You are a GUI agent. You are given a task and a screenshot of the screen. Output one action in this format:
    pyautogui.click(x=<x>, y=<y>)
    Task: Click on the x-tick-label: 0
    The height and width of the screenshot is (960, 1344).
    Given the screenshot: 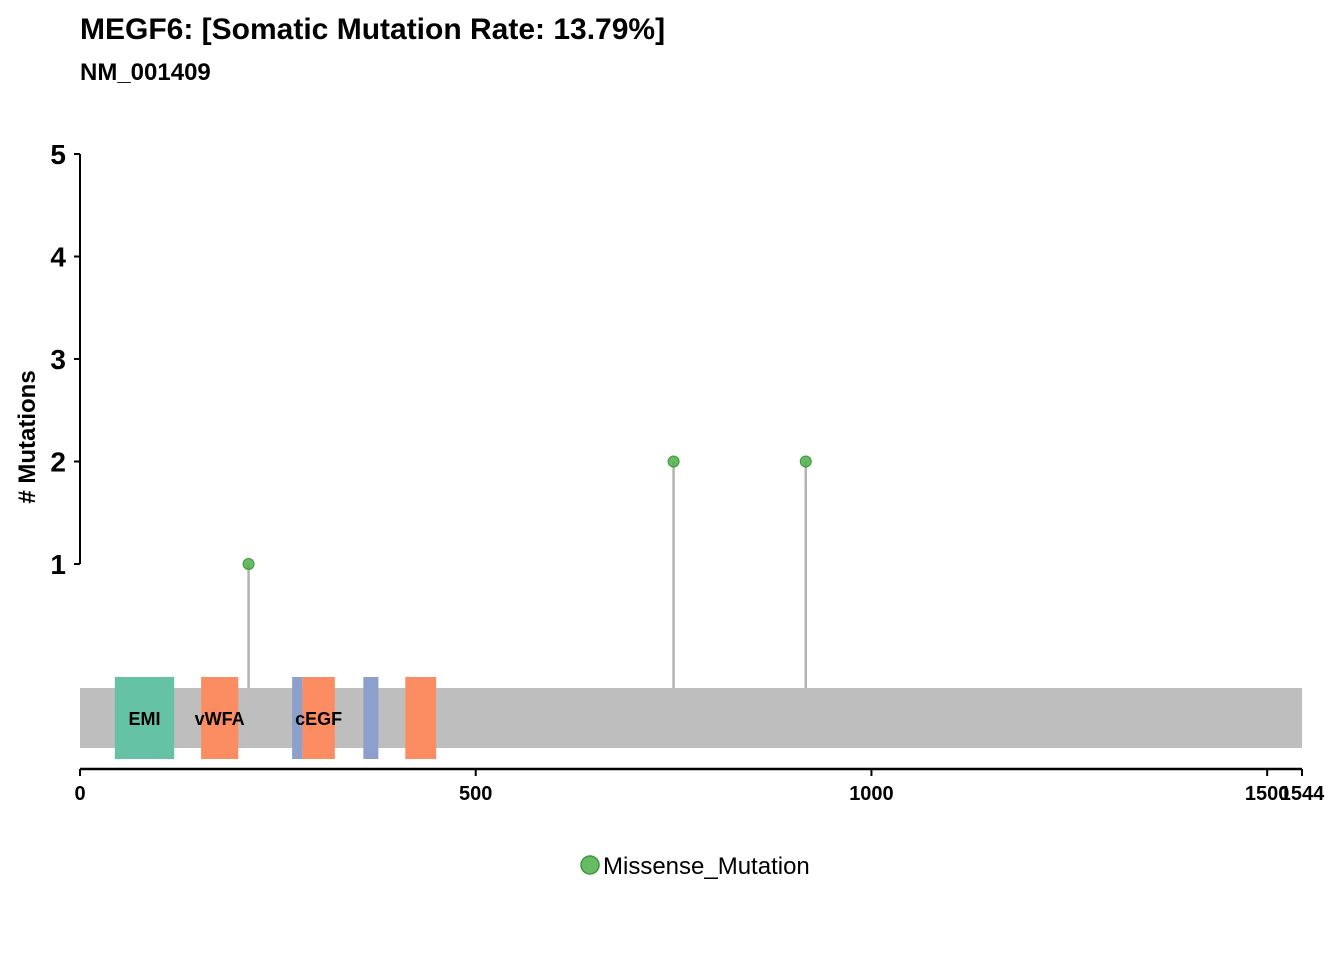 What is the action you would take?
    pyautogui.click(x=79, y=794)
    